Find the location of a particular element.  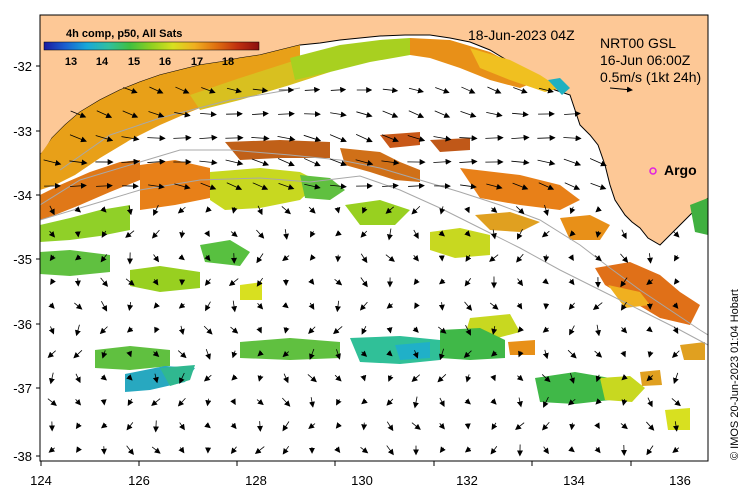

legend-tick: 15 is located at coordinates (134, 62).